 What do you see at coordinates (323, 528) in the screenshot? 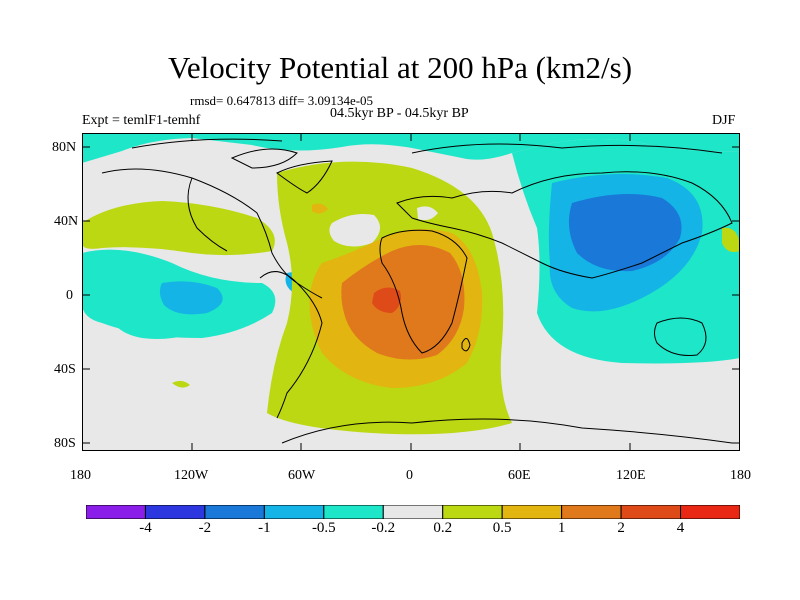
I see `colorbar-label: -0.5` at bounding box center [323, 528].